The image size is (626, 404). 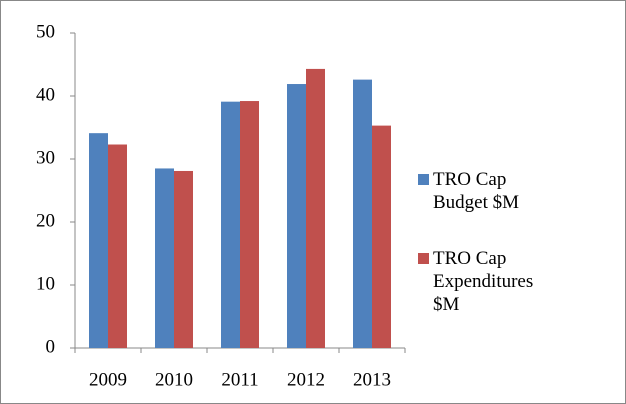 I want to click on x-tick-label: 2011, so click(x=239, y=379).